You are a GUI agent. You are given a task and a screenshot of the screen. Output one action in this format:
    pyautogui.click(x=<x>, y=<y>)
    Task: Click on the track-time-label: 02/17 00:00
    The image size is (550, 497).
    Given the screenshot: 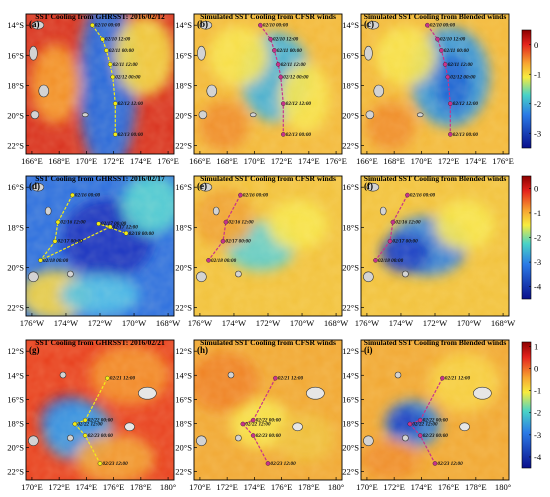 What is the action you would take?
    pyautogui.click(x=71, y=242)
    